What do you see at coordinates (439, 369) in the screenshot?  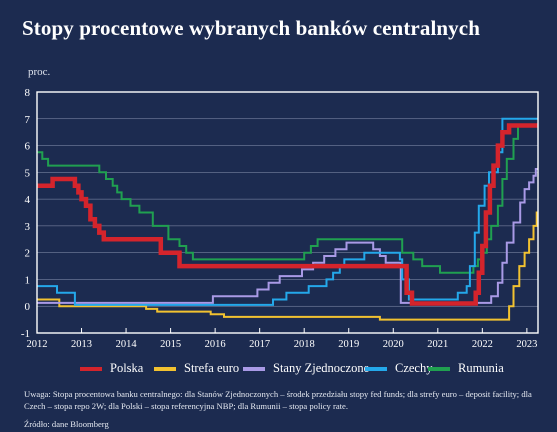 I see `legend-swatch-rumunia` at bounding box center [439, 369].